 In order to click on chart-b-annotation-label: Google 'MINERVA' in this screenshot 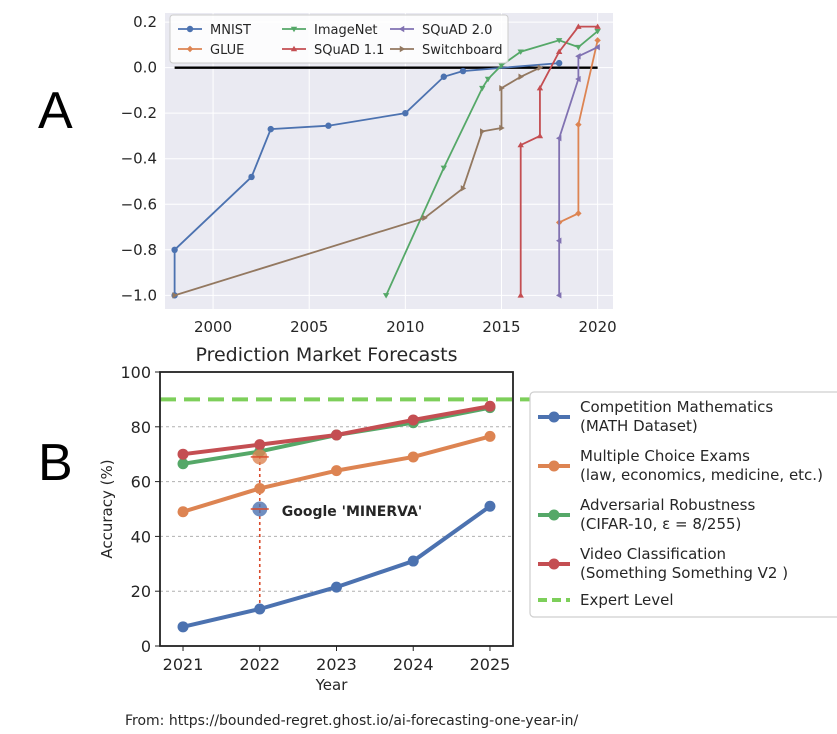, I will do `click(352, 512)`.